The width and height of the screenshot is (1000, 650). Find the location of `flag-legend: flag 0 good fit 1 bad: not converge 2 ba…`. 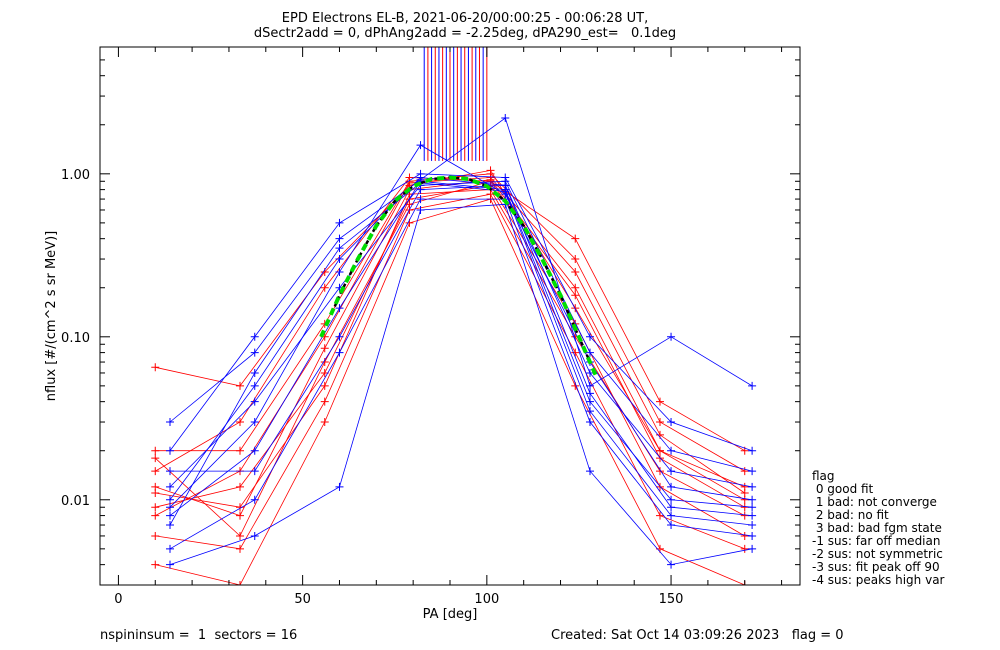

flag-legend: flag 0 good fit 1 bad: not converge 2 ba… is located at coordinates (878, 528).